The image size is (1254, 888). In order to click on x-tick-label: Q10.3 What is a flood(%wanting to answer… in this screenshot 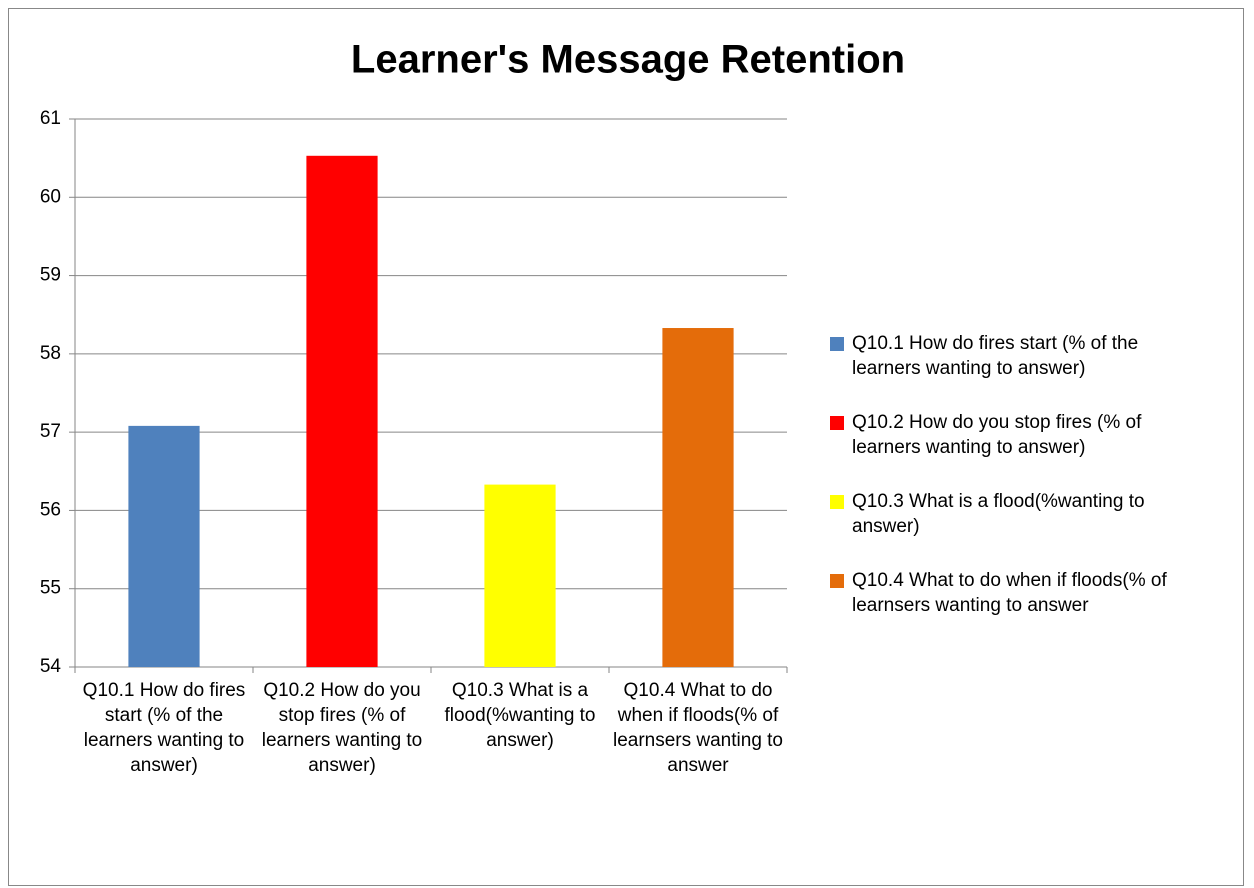, I will do `click(520, 715)`.